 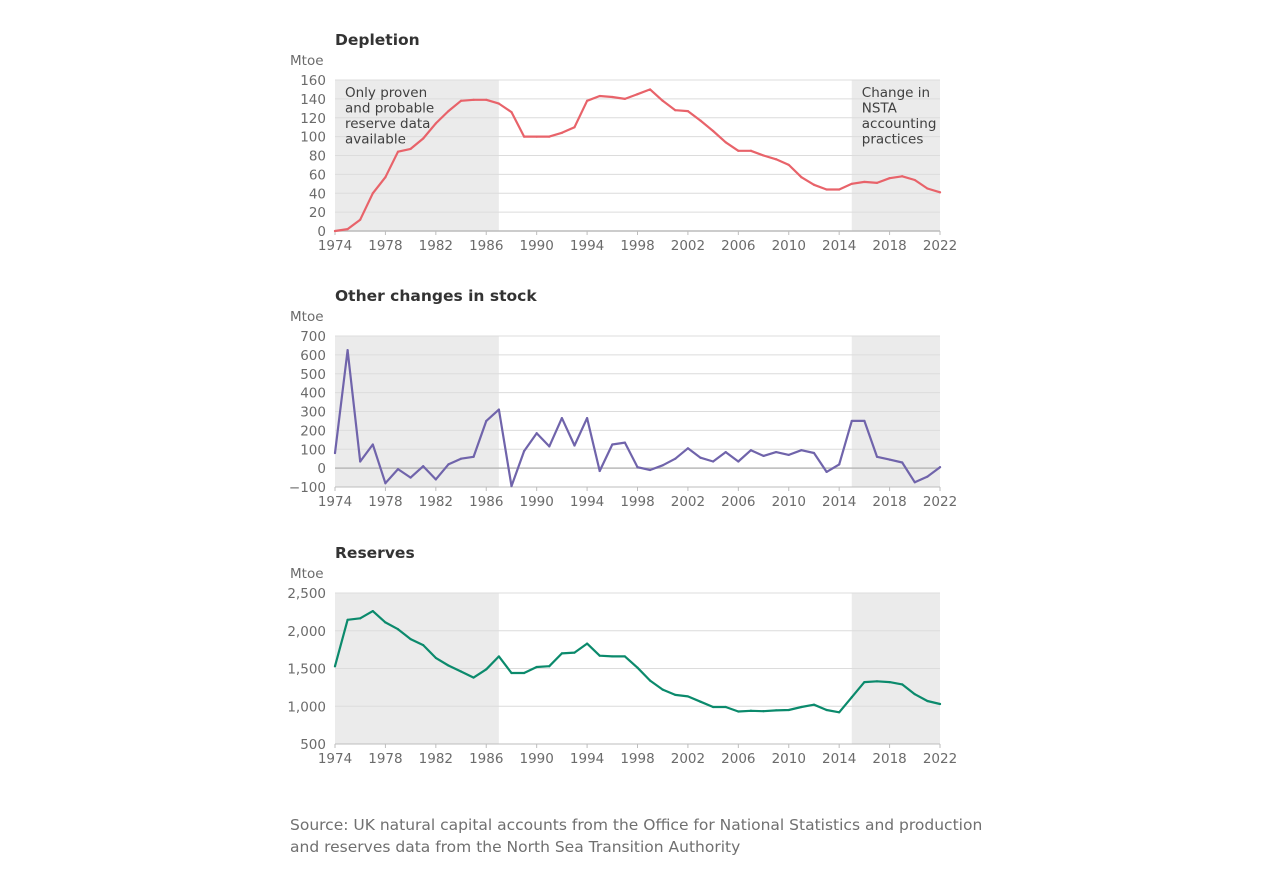 What do you see at coordinates (313, 81) in the screenshot?
I see `y-tick-label: 160` at bounding box center [313, 81].